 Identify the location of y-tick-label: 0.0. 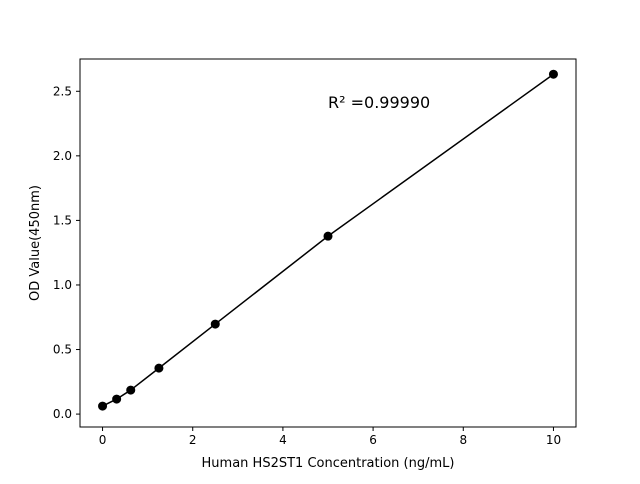
(62, 414).